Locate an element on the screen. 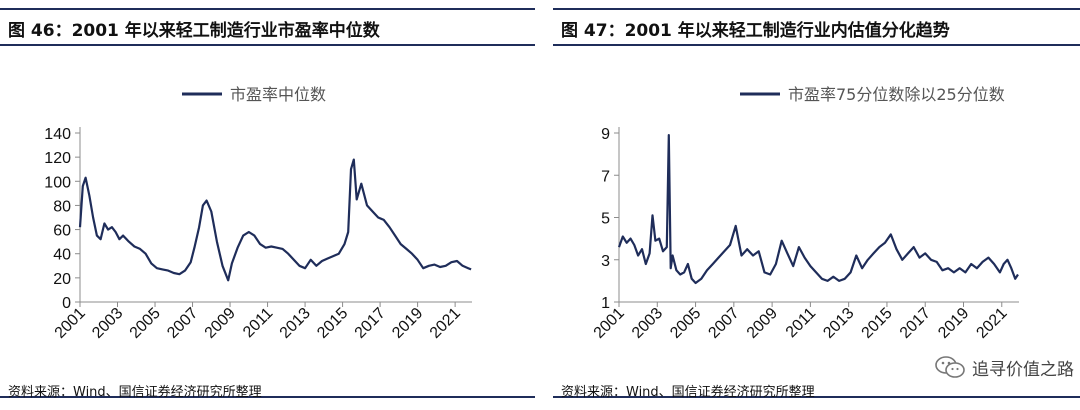 This screenshot has height=410, width=1080. figure-46-title-bar: 图 46：2001 年以来轻工制造行业市盈率中位数 is located at coordinates (267, 27).